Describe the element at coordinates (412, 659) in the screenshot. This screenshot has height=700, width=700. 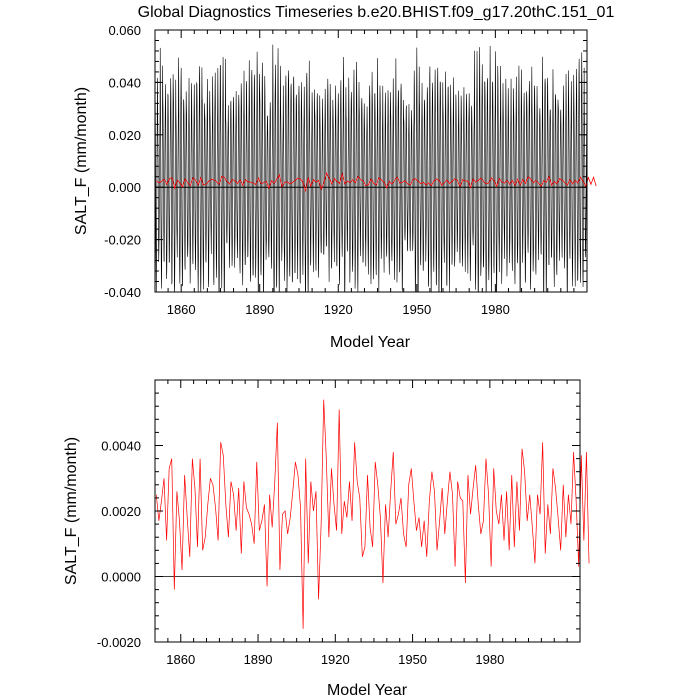
I see `bottom-x-tick-label: 1950` at that location.